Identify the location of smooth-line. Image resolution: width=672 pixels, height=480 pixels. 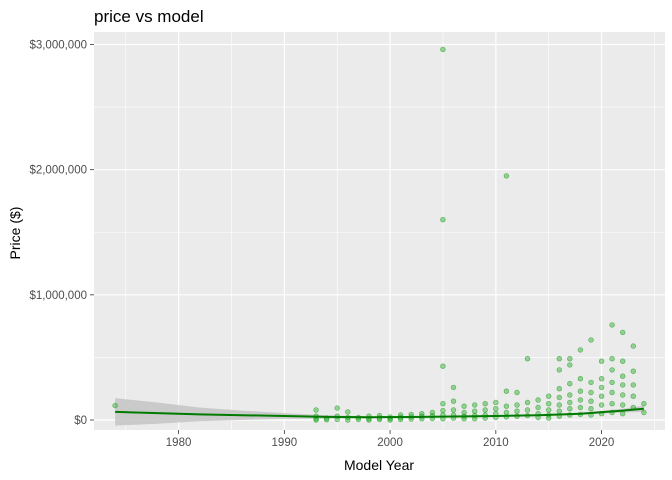
(379, 413).